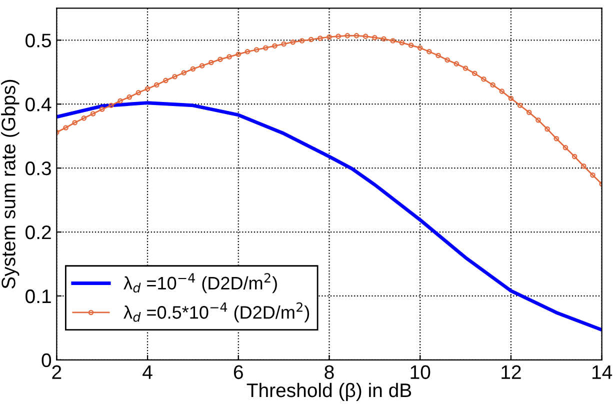 This screenshot has width=616, height=409. I want to click on y-tick-label: 0, so click(47, 360).